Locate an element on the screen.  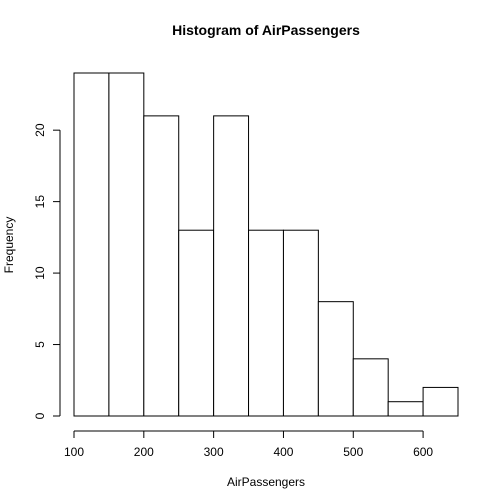
x-tick-label-1: 100 is located at coordinates (74, 452).